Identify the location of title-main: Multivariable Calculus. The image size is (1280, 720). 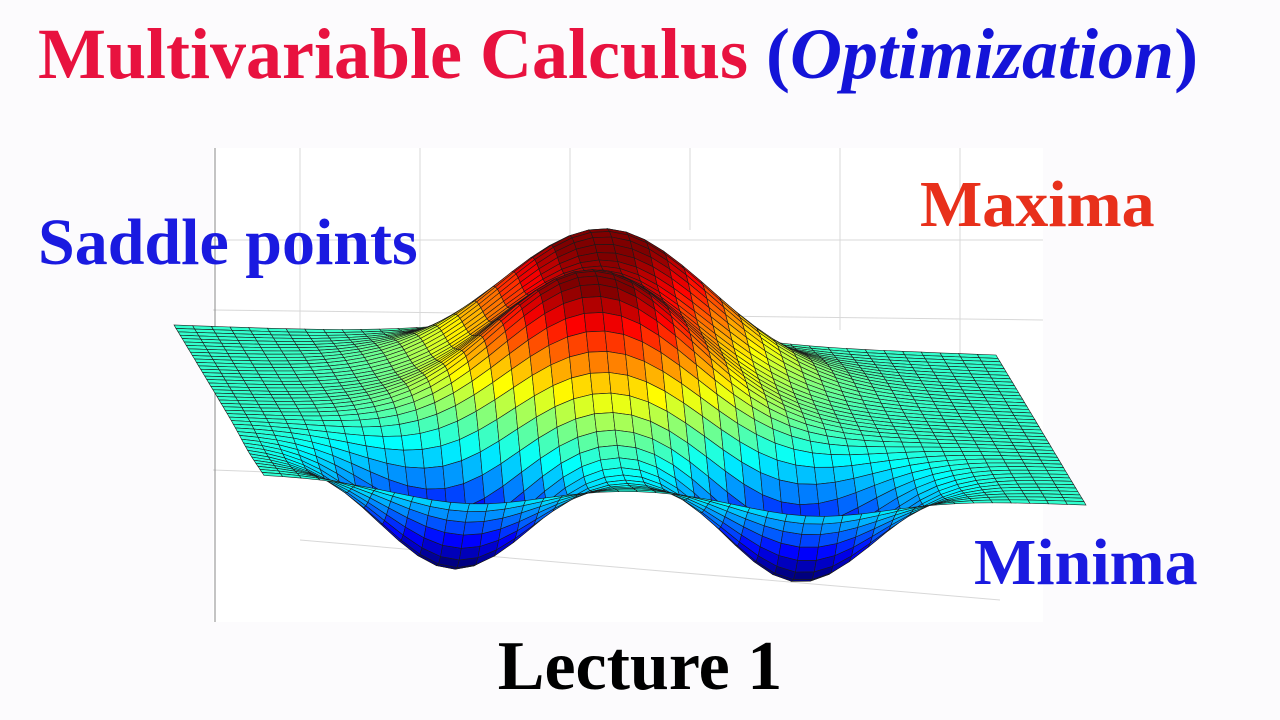
(393, 54).